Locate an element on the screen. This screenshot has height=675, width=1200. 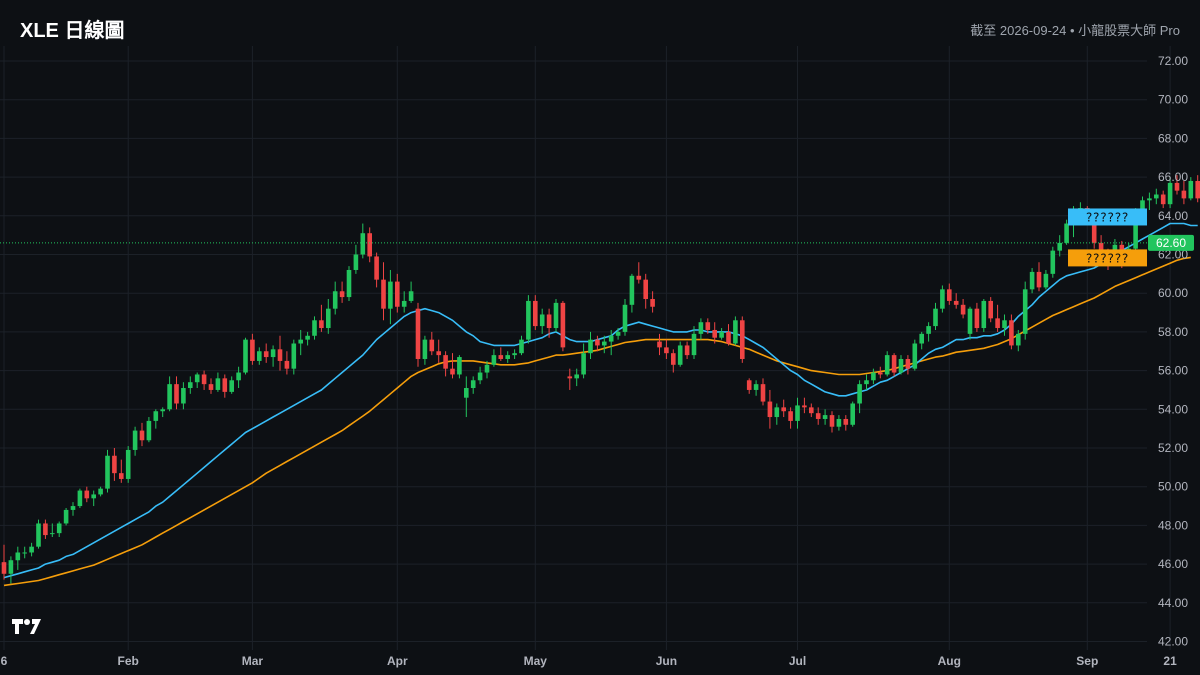
y-tick-label: 54.00 is located at coordinates (1173, 409).